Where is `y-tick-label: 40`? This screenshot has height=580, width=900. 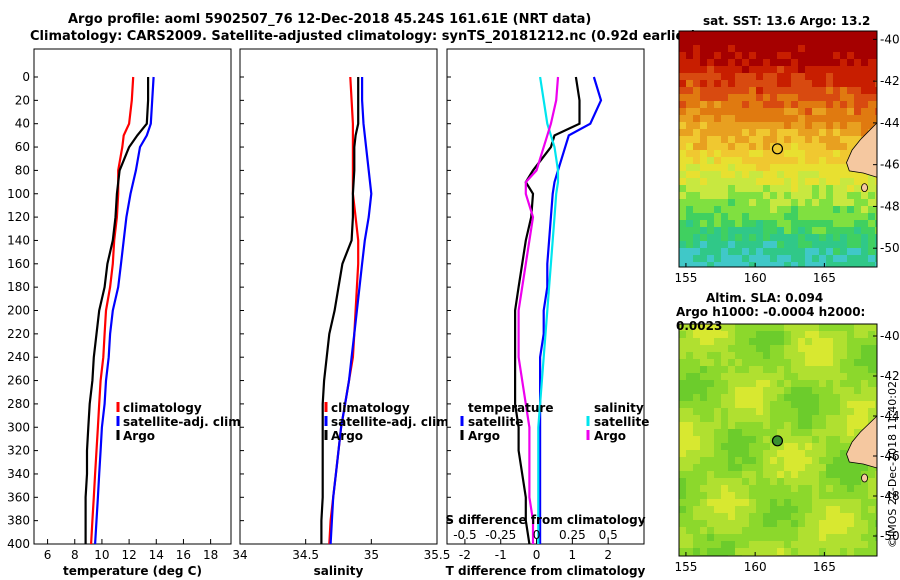 y-tick-label: 40 is located at coordinates (22, 124).